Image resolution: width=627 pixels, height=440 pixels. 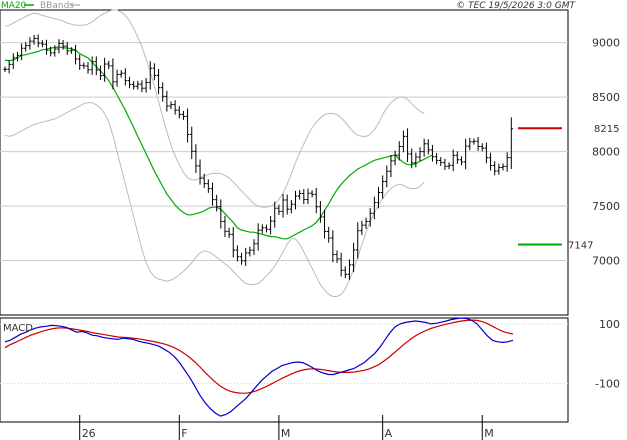 I want to click on x-tick-label: M, so click(x=286, y=433).